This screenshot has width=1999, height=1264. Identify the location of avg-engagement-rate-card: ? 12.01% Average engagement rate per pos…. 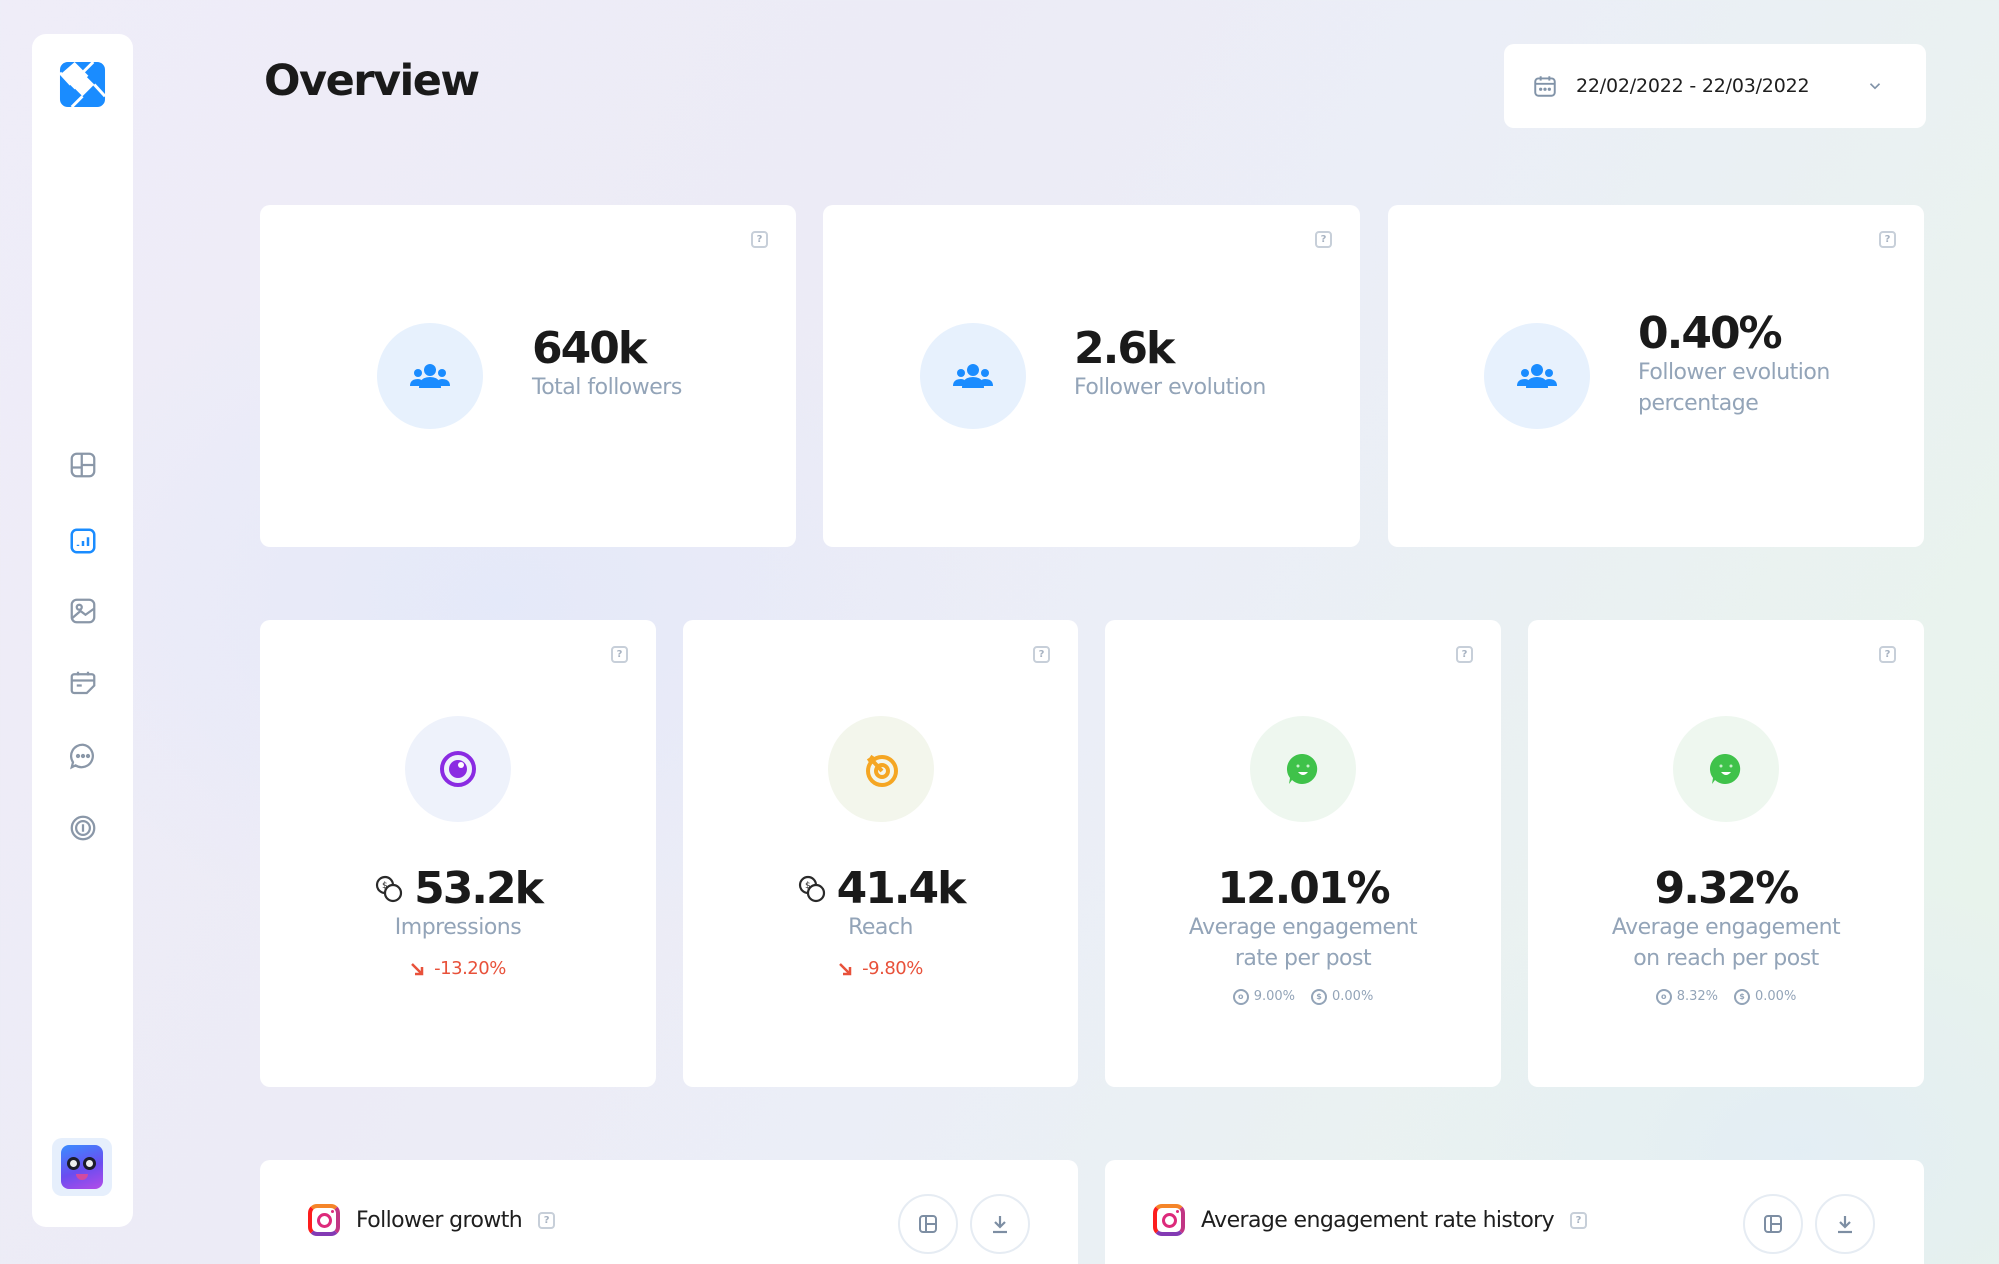
(1303, 853).